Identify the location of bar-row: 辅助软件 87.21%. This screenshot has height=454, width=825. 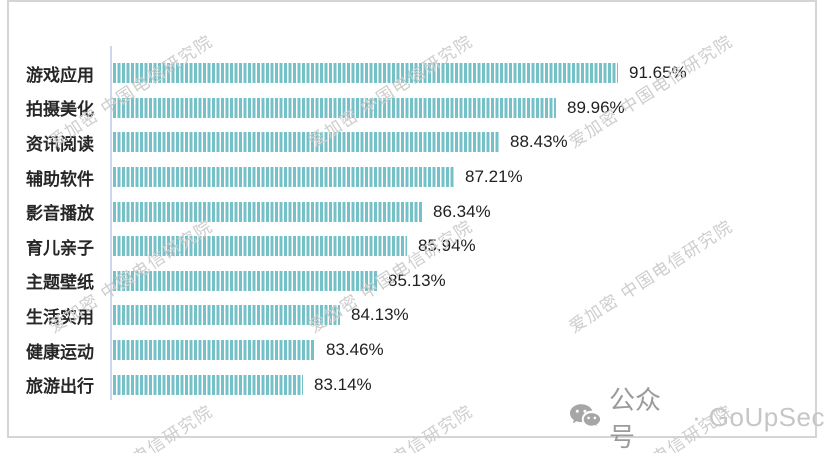
(412, 177).